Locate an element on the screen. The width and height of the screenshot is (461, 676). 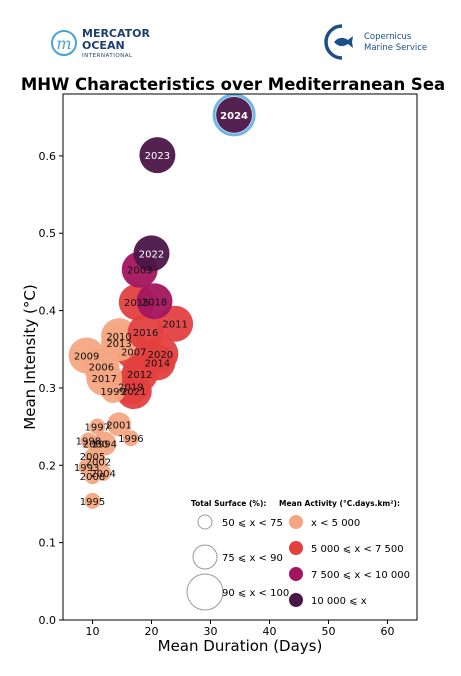
bubble-label-1993: 1993 is located at coordinates (86, 468).